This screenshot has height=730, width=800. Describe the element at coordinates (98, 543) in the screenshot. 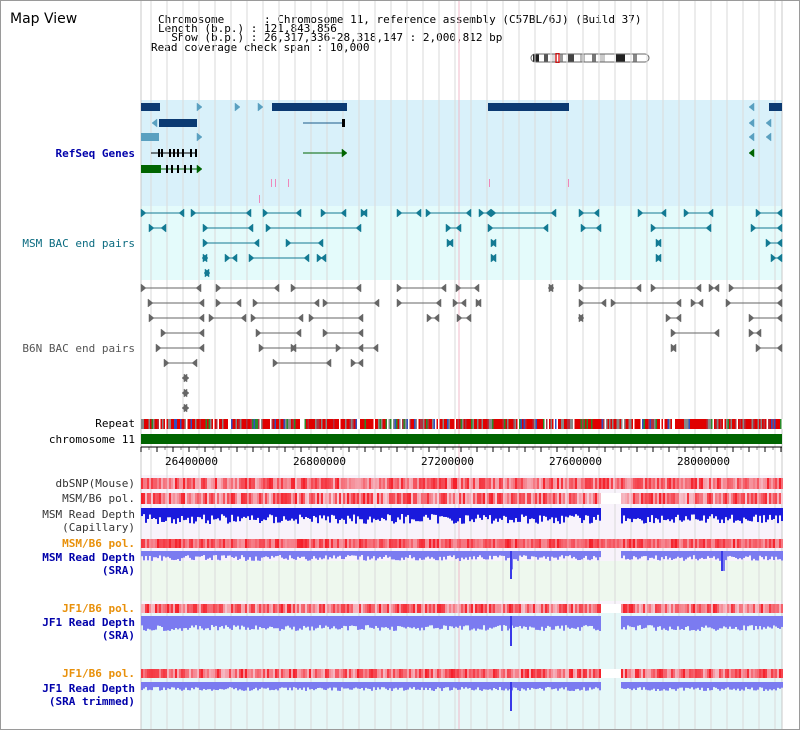

I see `track-label-msm-b6-pol-sra: MSM/B6 pol.` at that location.